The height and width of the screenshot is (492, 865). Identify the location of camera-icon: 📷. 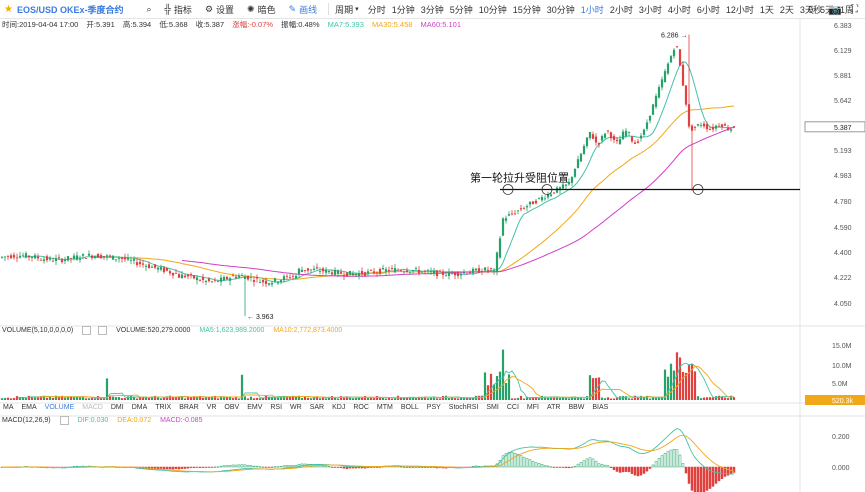
(835, 9).